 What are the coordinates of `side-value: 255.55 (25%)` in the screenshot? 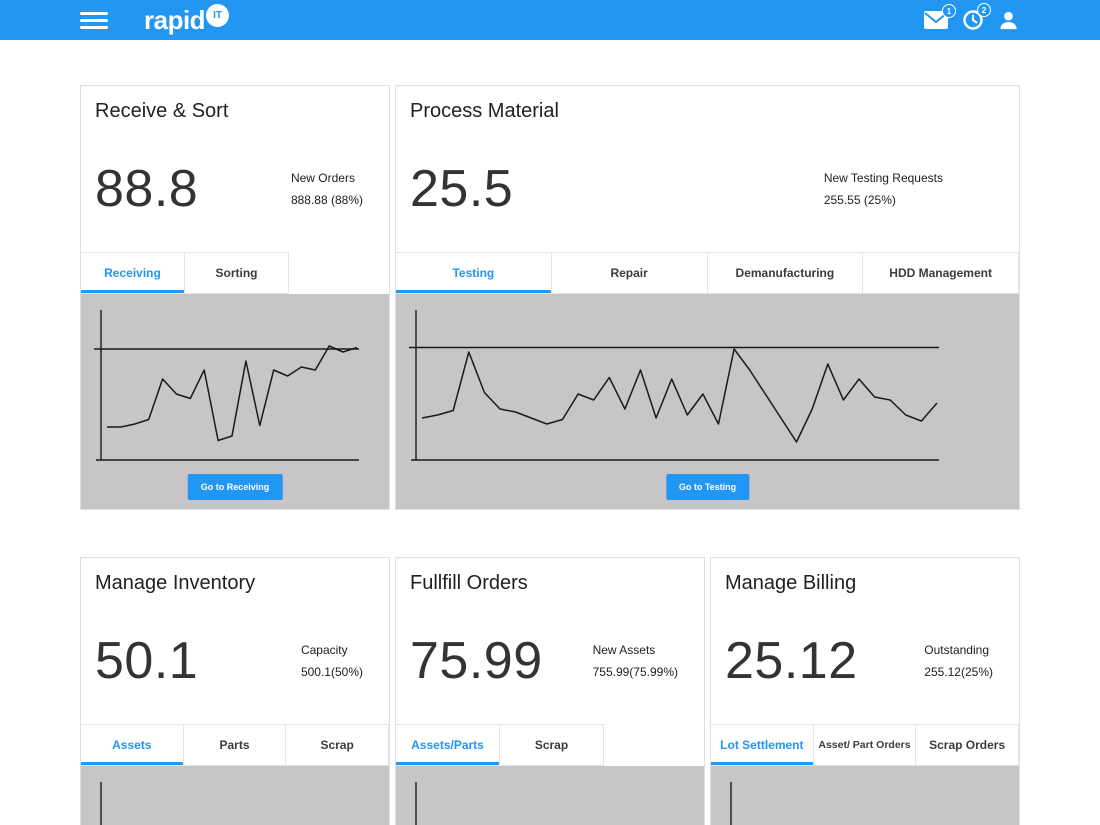 It's located at (859, 200).